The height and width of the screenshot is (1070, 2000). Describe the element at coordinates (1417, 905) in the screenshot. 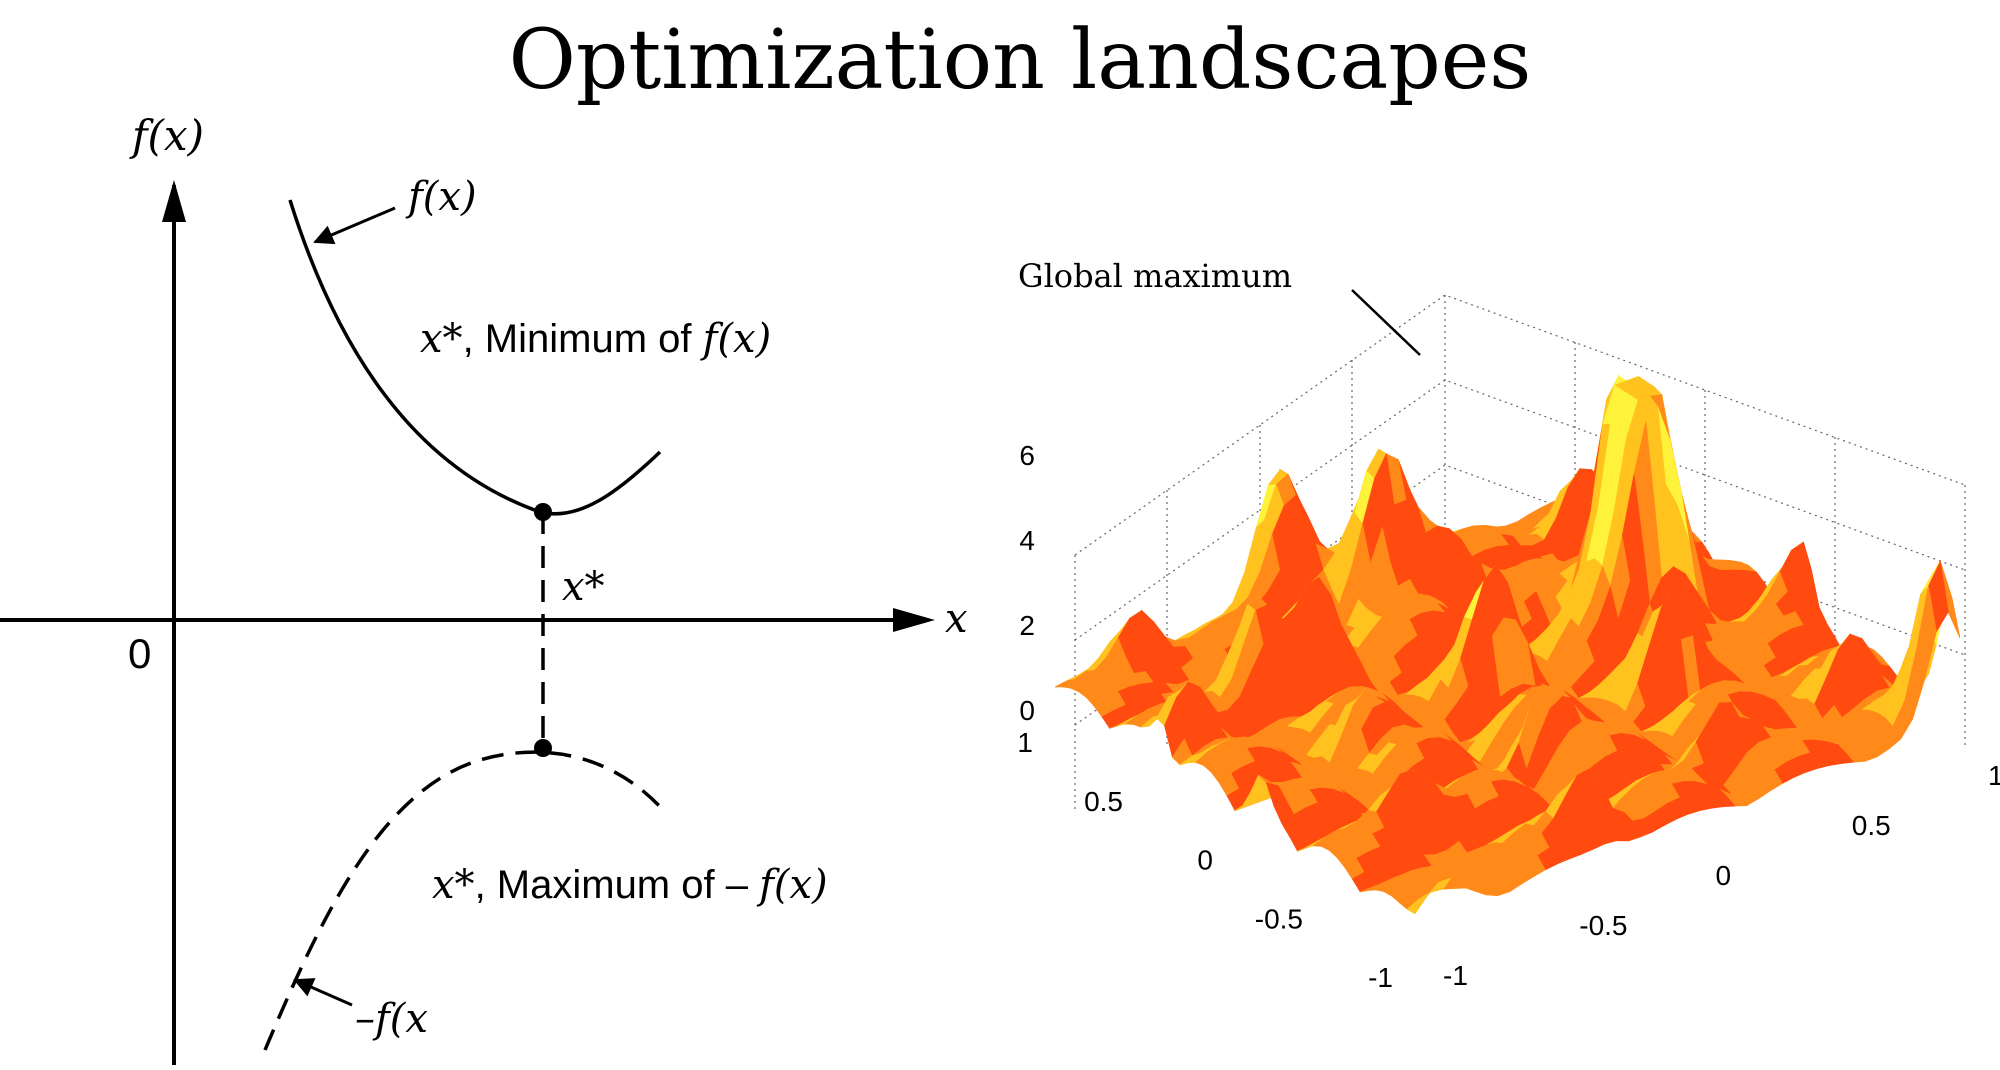

I see `surface-patch` at that location.